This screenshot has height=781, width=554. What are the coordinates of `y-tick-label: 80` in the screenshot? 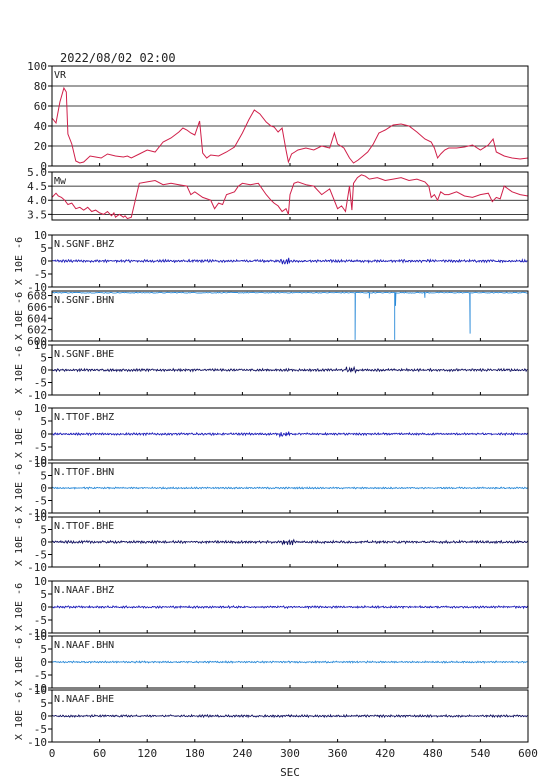 It's located at (40, 86).